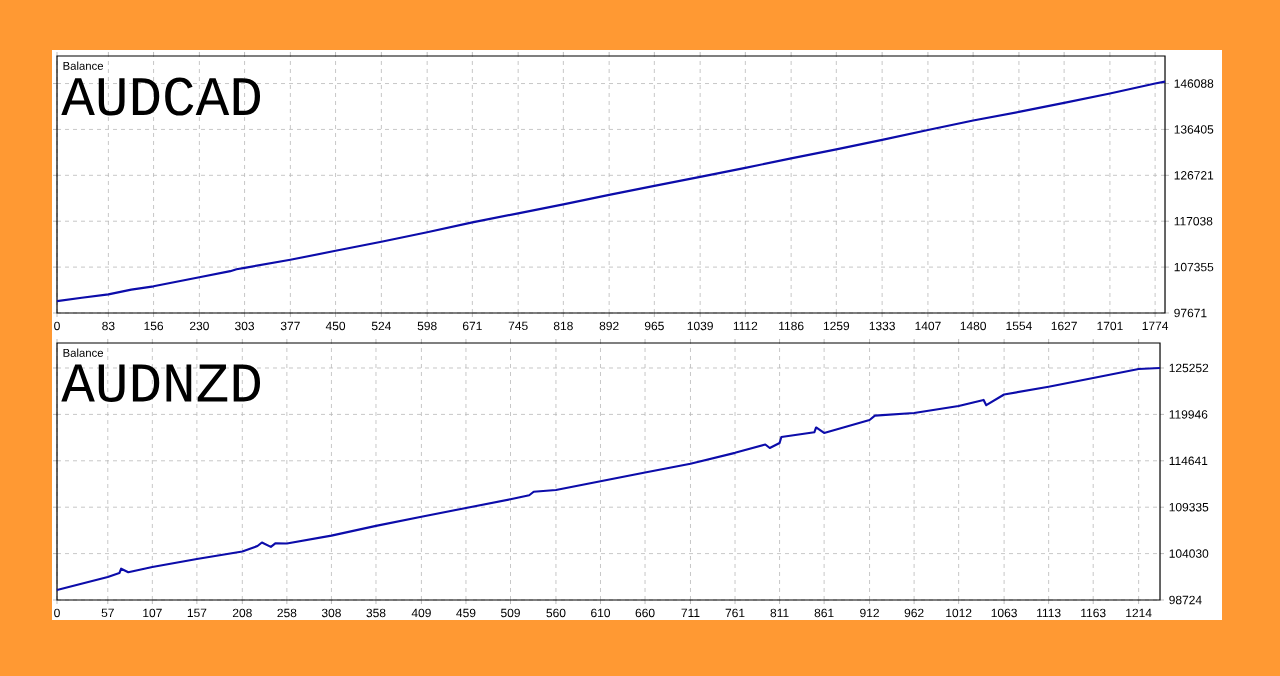 The height and width of the screenshot is (676, 1280). Describe the element at coordinates (1093, 613) in the screenshot. I see `x-tick-label: 1163` at that location.